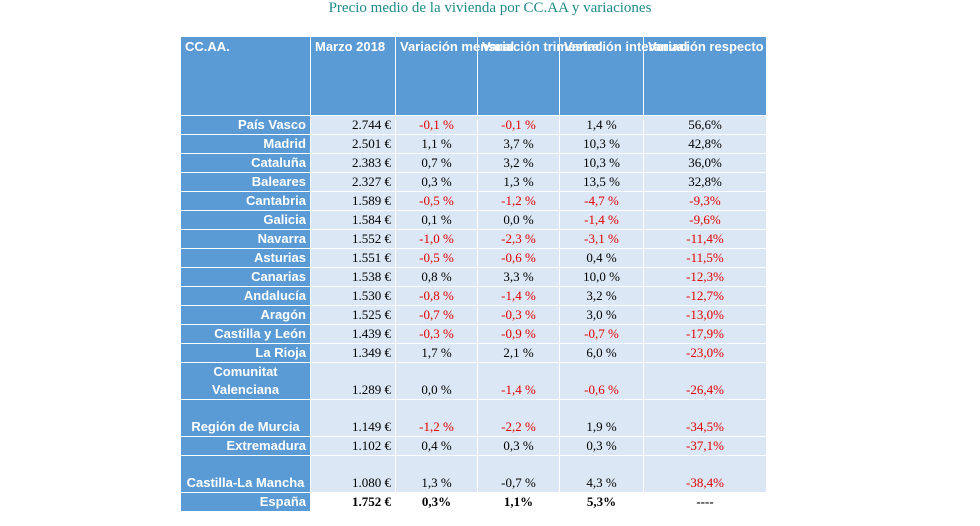 The image size is (980, 526). What do you see at coordinates (601, 334) in the screenshot?
I see `interanual-cell: -0,7 %` at bounding box center [601, 334].